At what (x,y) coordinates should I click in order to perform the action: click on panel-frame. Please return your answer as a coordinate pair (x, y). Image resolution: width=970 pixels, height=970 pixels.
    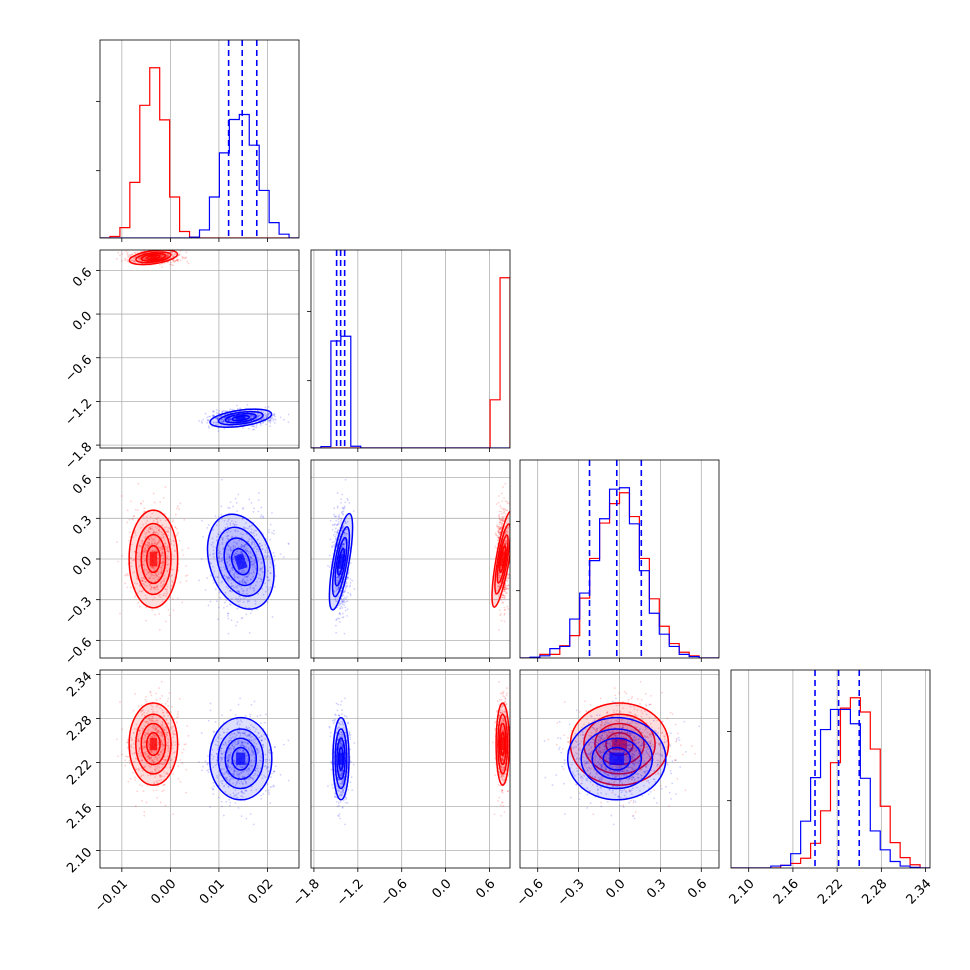
    Looking at the image, I should click on (199, 349).